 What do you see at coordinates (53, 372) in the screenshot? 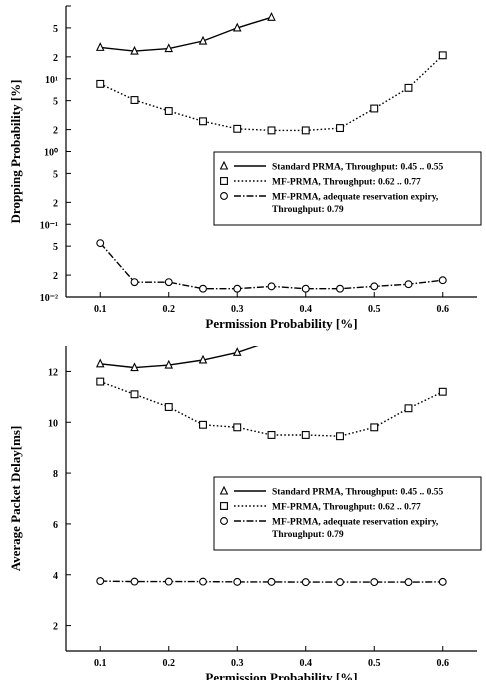
I see `y-tick-label: 12` at bounding box center [53, 372].